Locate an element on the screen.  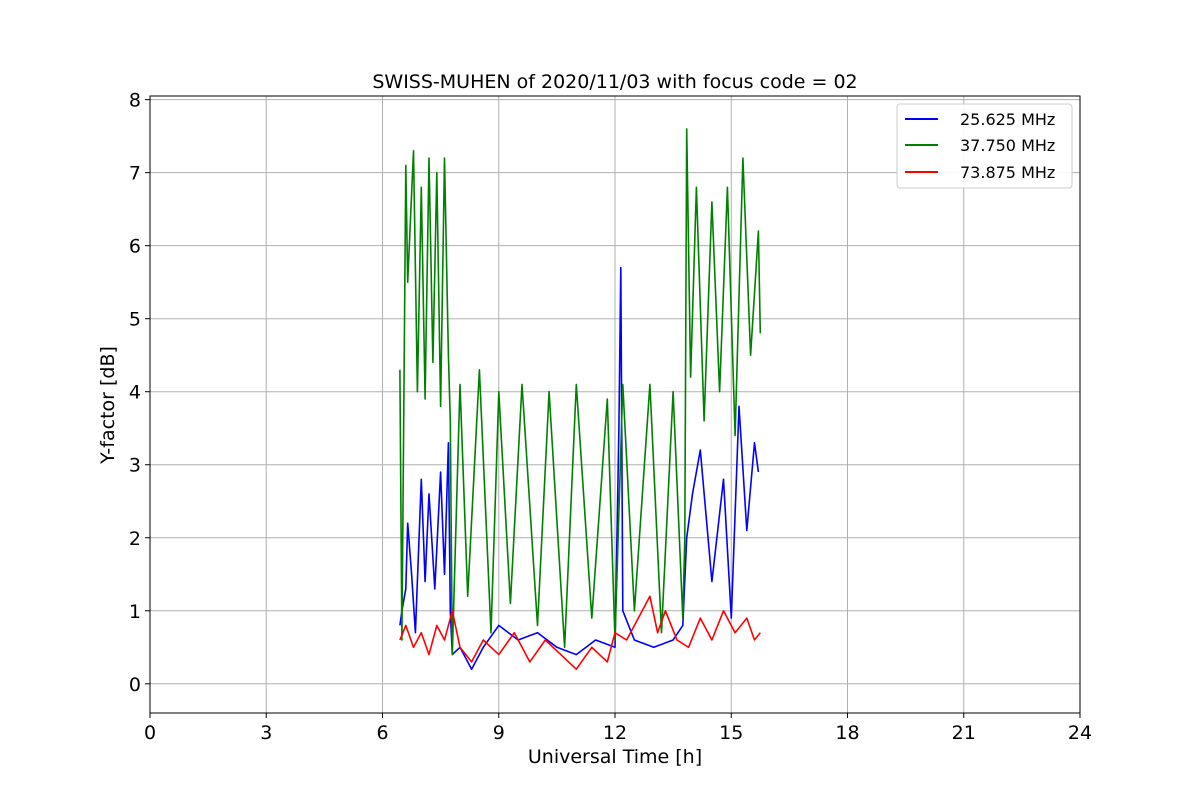
y-tick-label: 2 is located at coordinates (135, 539).